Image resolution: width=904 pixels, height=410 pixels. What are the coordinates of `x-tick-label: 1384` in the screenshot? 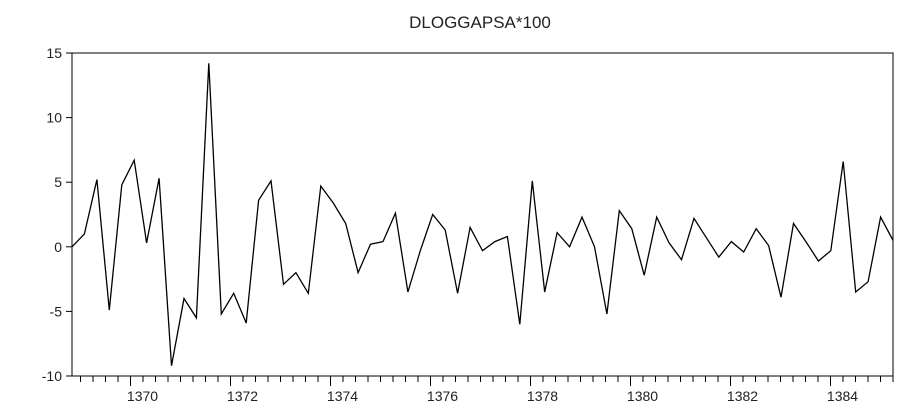 It's located at (842, 396).